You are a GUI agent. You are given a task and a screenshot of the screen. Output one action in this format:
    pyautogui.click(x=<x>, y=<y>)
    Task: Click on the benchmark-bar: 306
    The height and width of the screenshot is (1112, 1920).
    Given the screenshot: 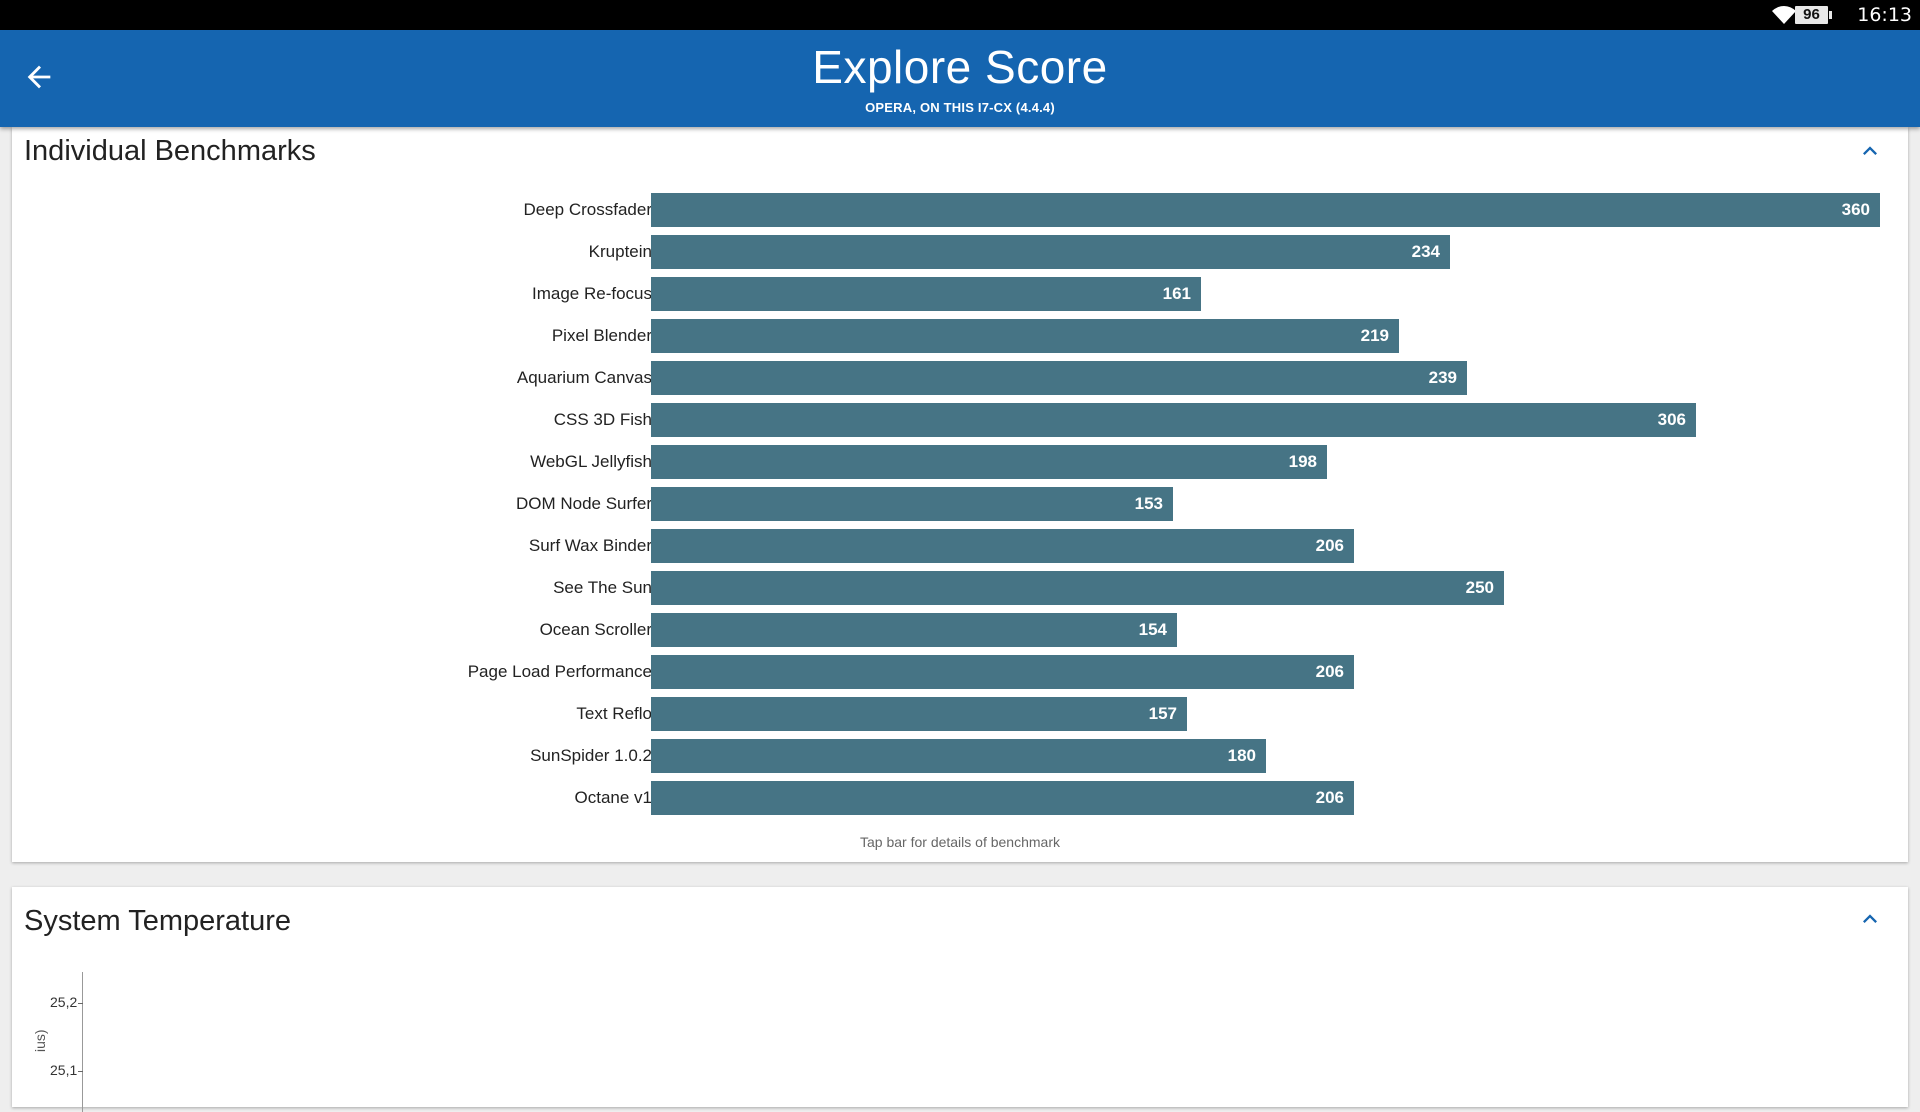 What is the action you would take?
    pyautogui.click(x=1173, y=420)
    